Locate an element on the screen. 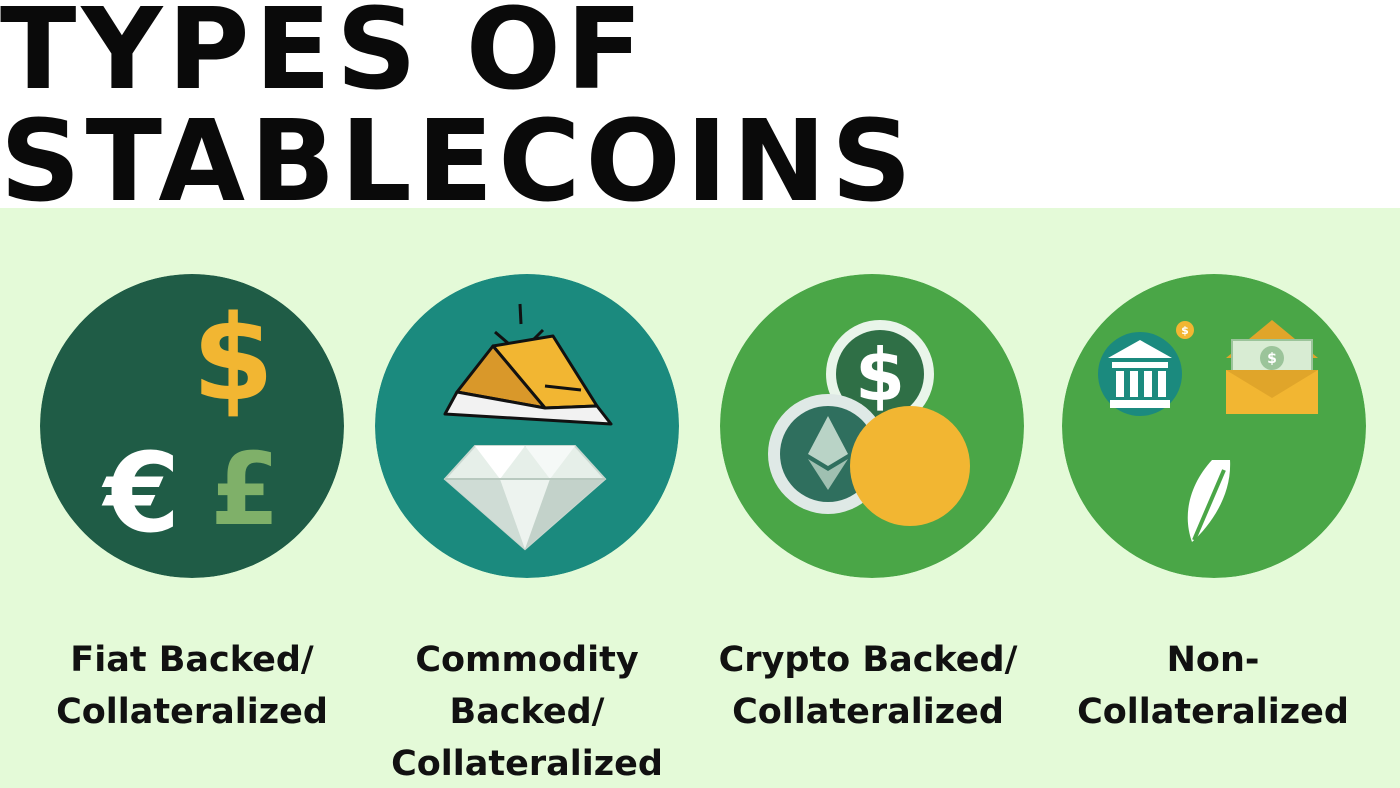 Image resolution: width=1400 pixels, height=788 pixels. label-non-collateralized: Non- Collateralized is located at coordinates (1213, 686).